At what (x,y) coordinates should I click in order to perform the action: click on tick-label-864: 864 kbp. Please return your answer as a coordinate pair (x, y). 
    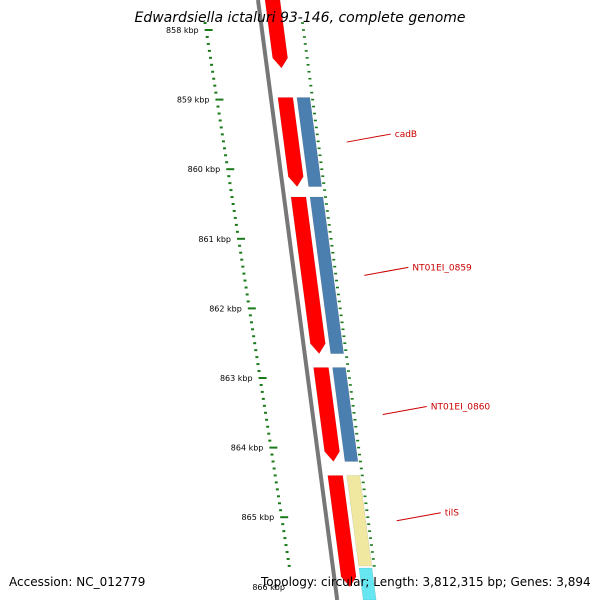
    Looking at the image, I should click on (247, 448).